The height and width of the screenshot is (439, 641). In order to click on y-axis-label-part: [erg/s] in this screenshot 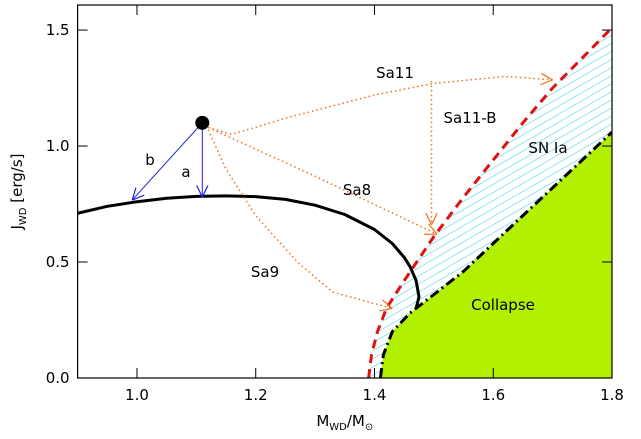, I will do `click(17, 180)`.